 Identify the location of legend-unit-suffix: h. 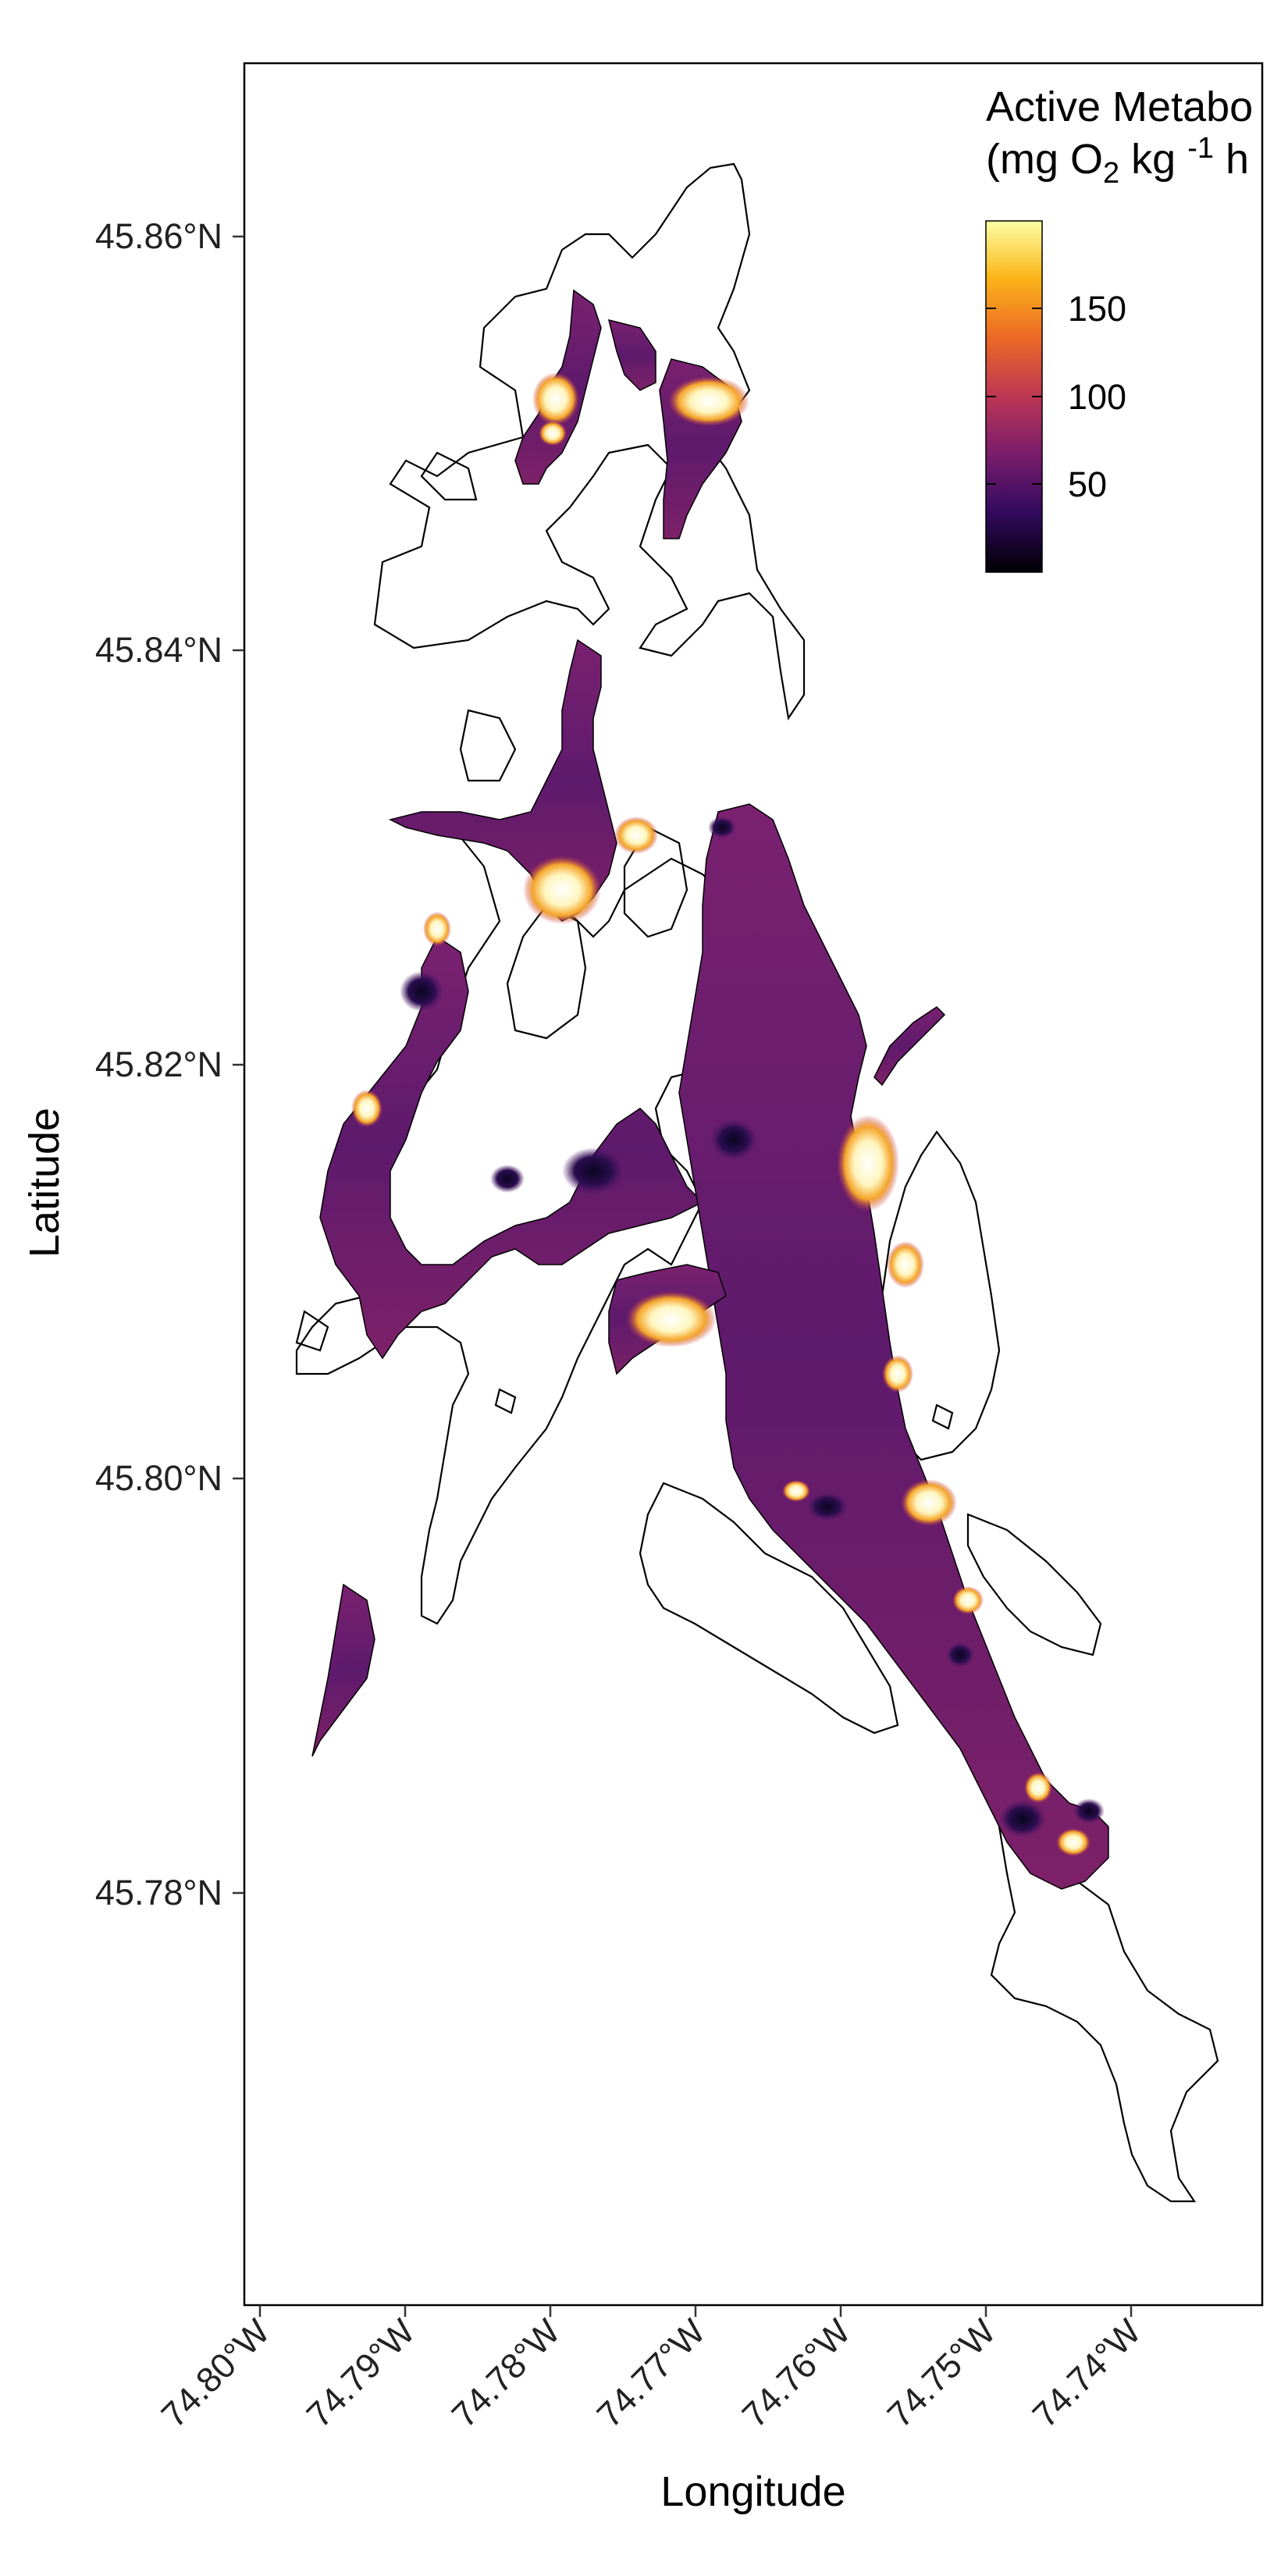
(1231, 159).